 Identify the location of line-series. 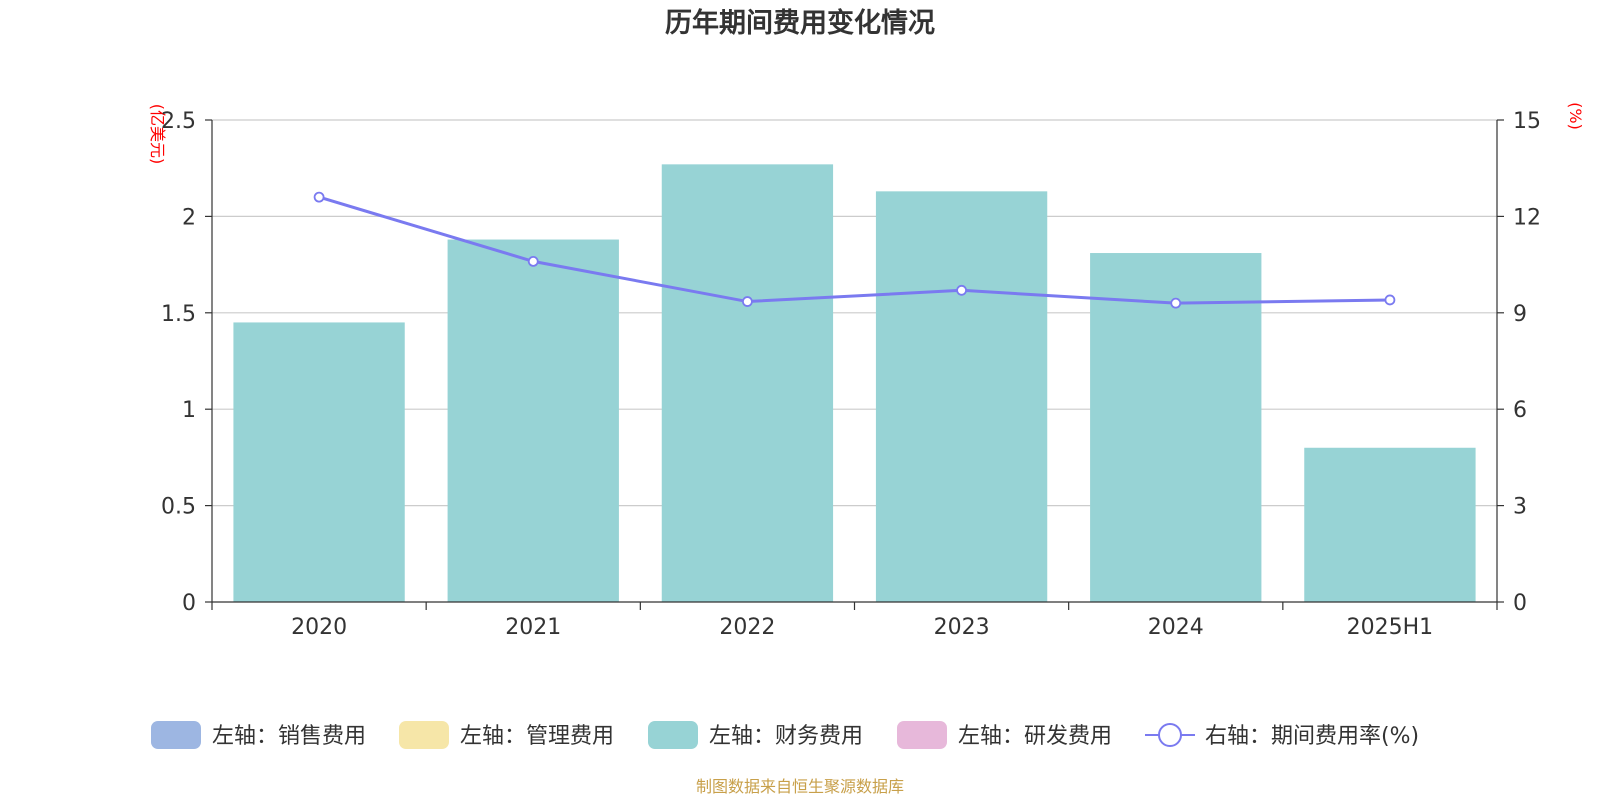
(854, 250).